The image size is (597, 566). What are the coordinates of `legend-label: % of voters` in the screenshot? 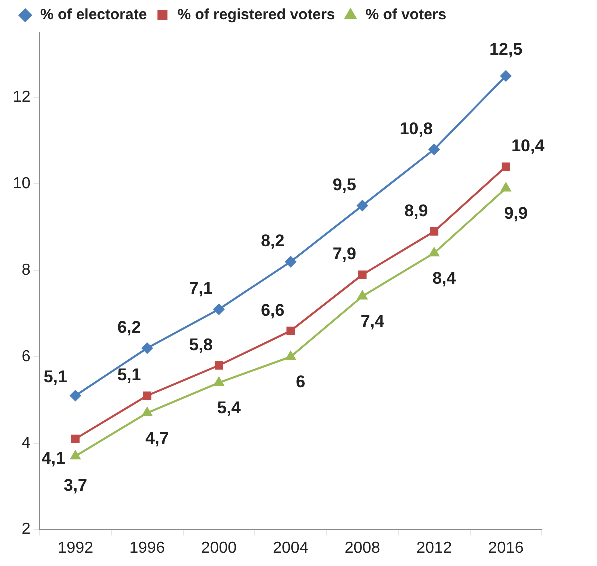 It's located at (406, 15).